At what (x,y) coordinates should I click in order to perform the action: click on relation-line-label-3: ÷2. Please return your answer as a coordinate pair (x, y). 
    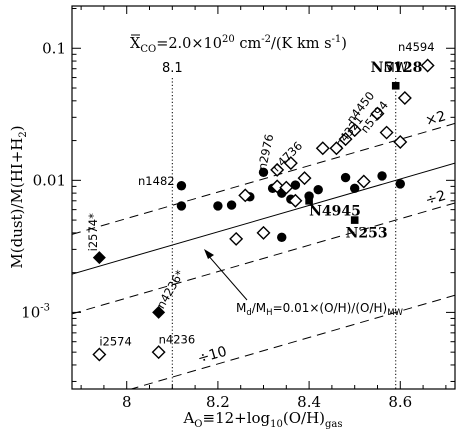
    Looking at the image, I should click on (436, 198).